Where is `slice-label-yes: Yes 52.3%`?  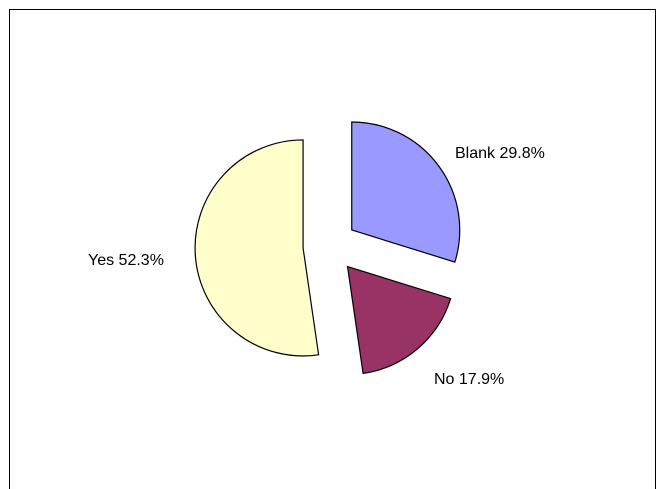 slice-label-yes: Yes 52.3% is located at coordinates (126, 260).